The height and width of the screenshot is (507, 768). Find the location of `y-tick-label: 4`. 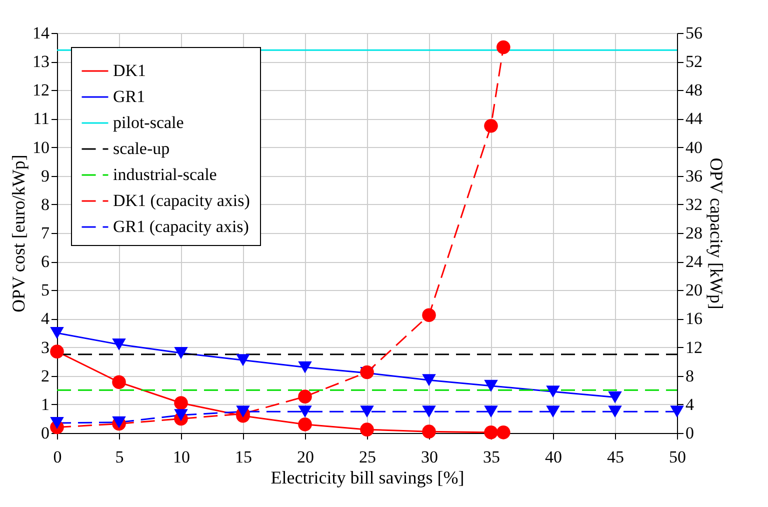

y-tick-label: 4 is located at coordinates (45, 318).